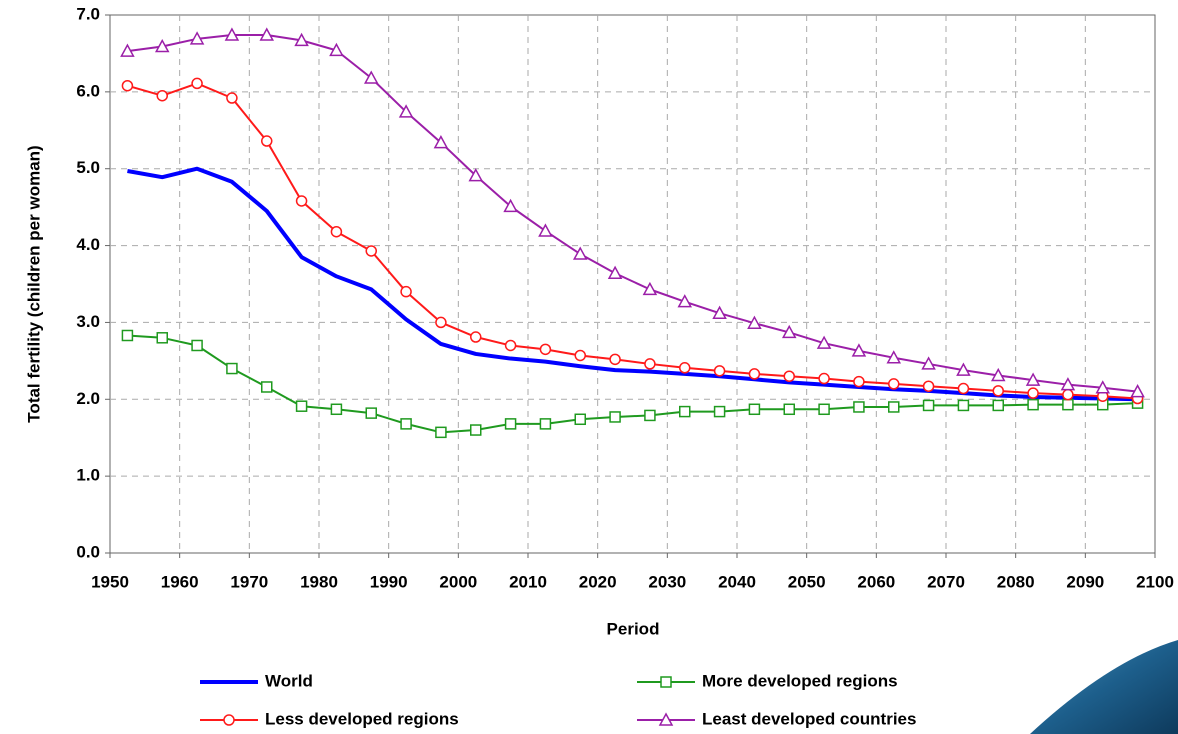  I want to click on legend-label: Less developed regions, so click(362, 718).